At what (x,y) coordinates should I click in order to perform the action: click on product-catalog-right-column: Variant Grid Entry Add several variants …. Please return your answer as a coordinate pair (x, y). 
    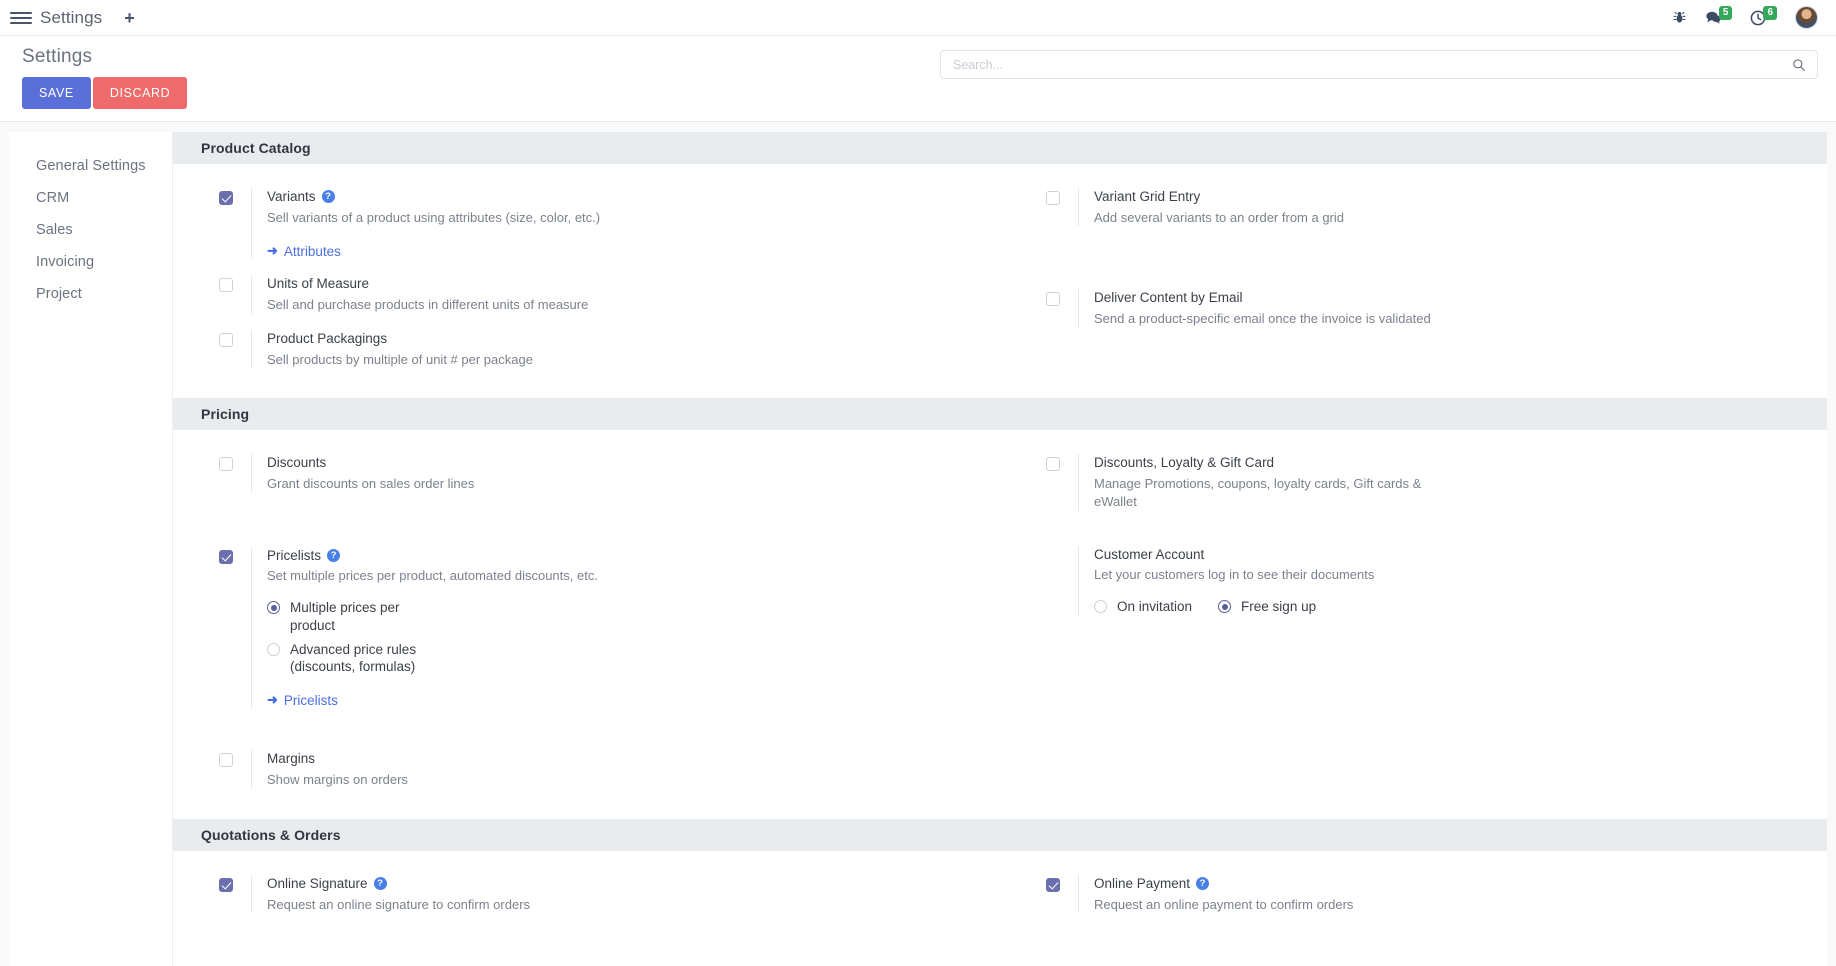
    Looking at the image, I should click on (1413, 278).